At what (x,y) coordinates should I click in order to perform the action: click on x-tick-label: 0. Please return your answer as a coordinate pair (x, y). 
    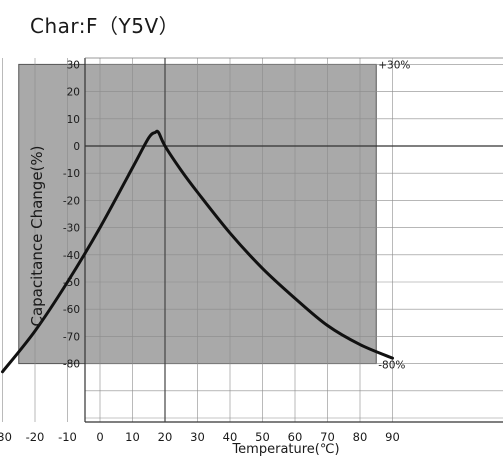
    Looking at the image, I should click on (99, 437).